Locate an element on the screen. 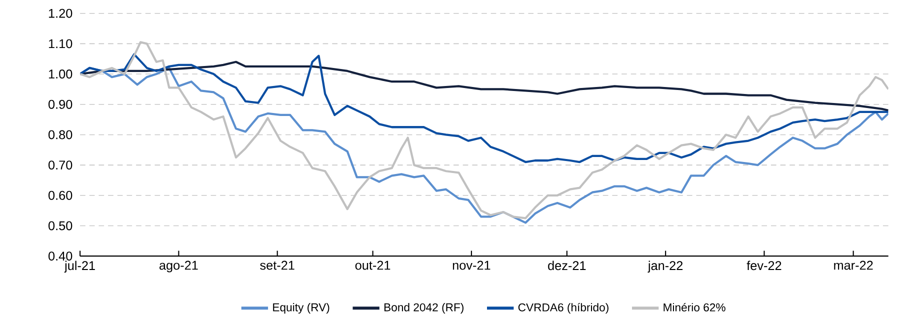  y-tick-label: 0.60 is located at coordinates (60, 195).